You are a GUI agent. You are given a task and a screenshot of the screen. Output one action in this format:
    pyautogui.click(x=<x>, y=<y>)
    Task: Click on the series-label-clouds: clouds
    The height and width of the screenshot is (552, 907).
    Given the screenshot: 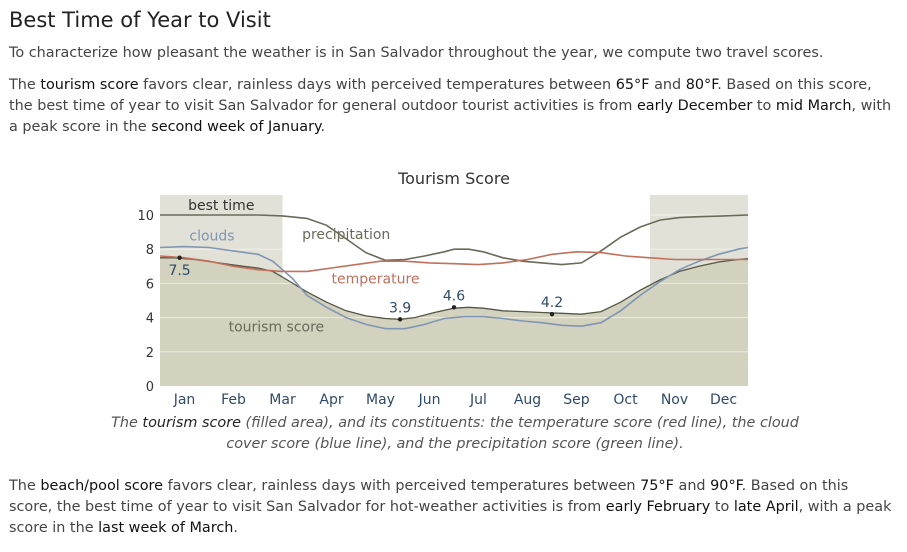 What is the action you would take?
    pyautogui.click(x=211, y=237)
    